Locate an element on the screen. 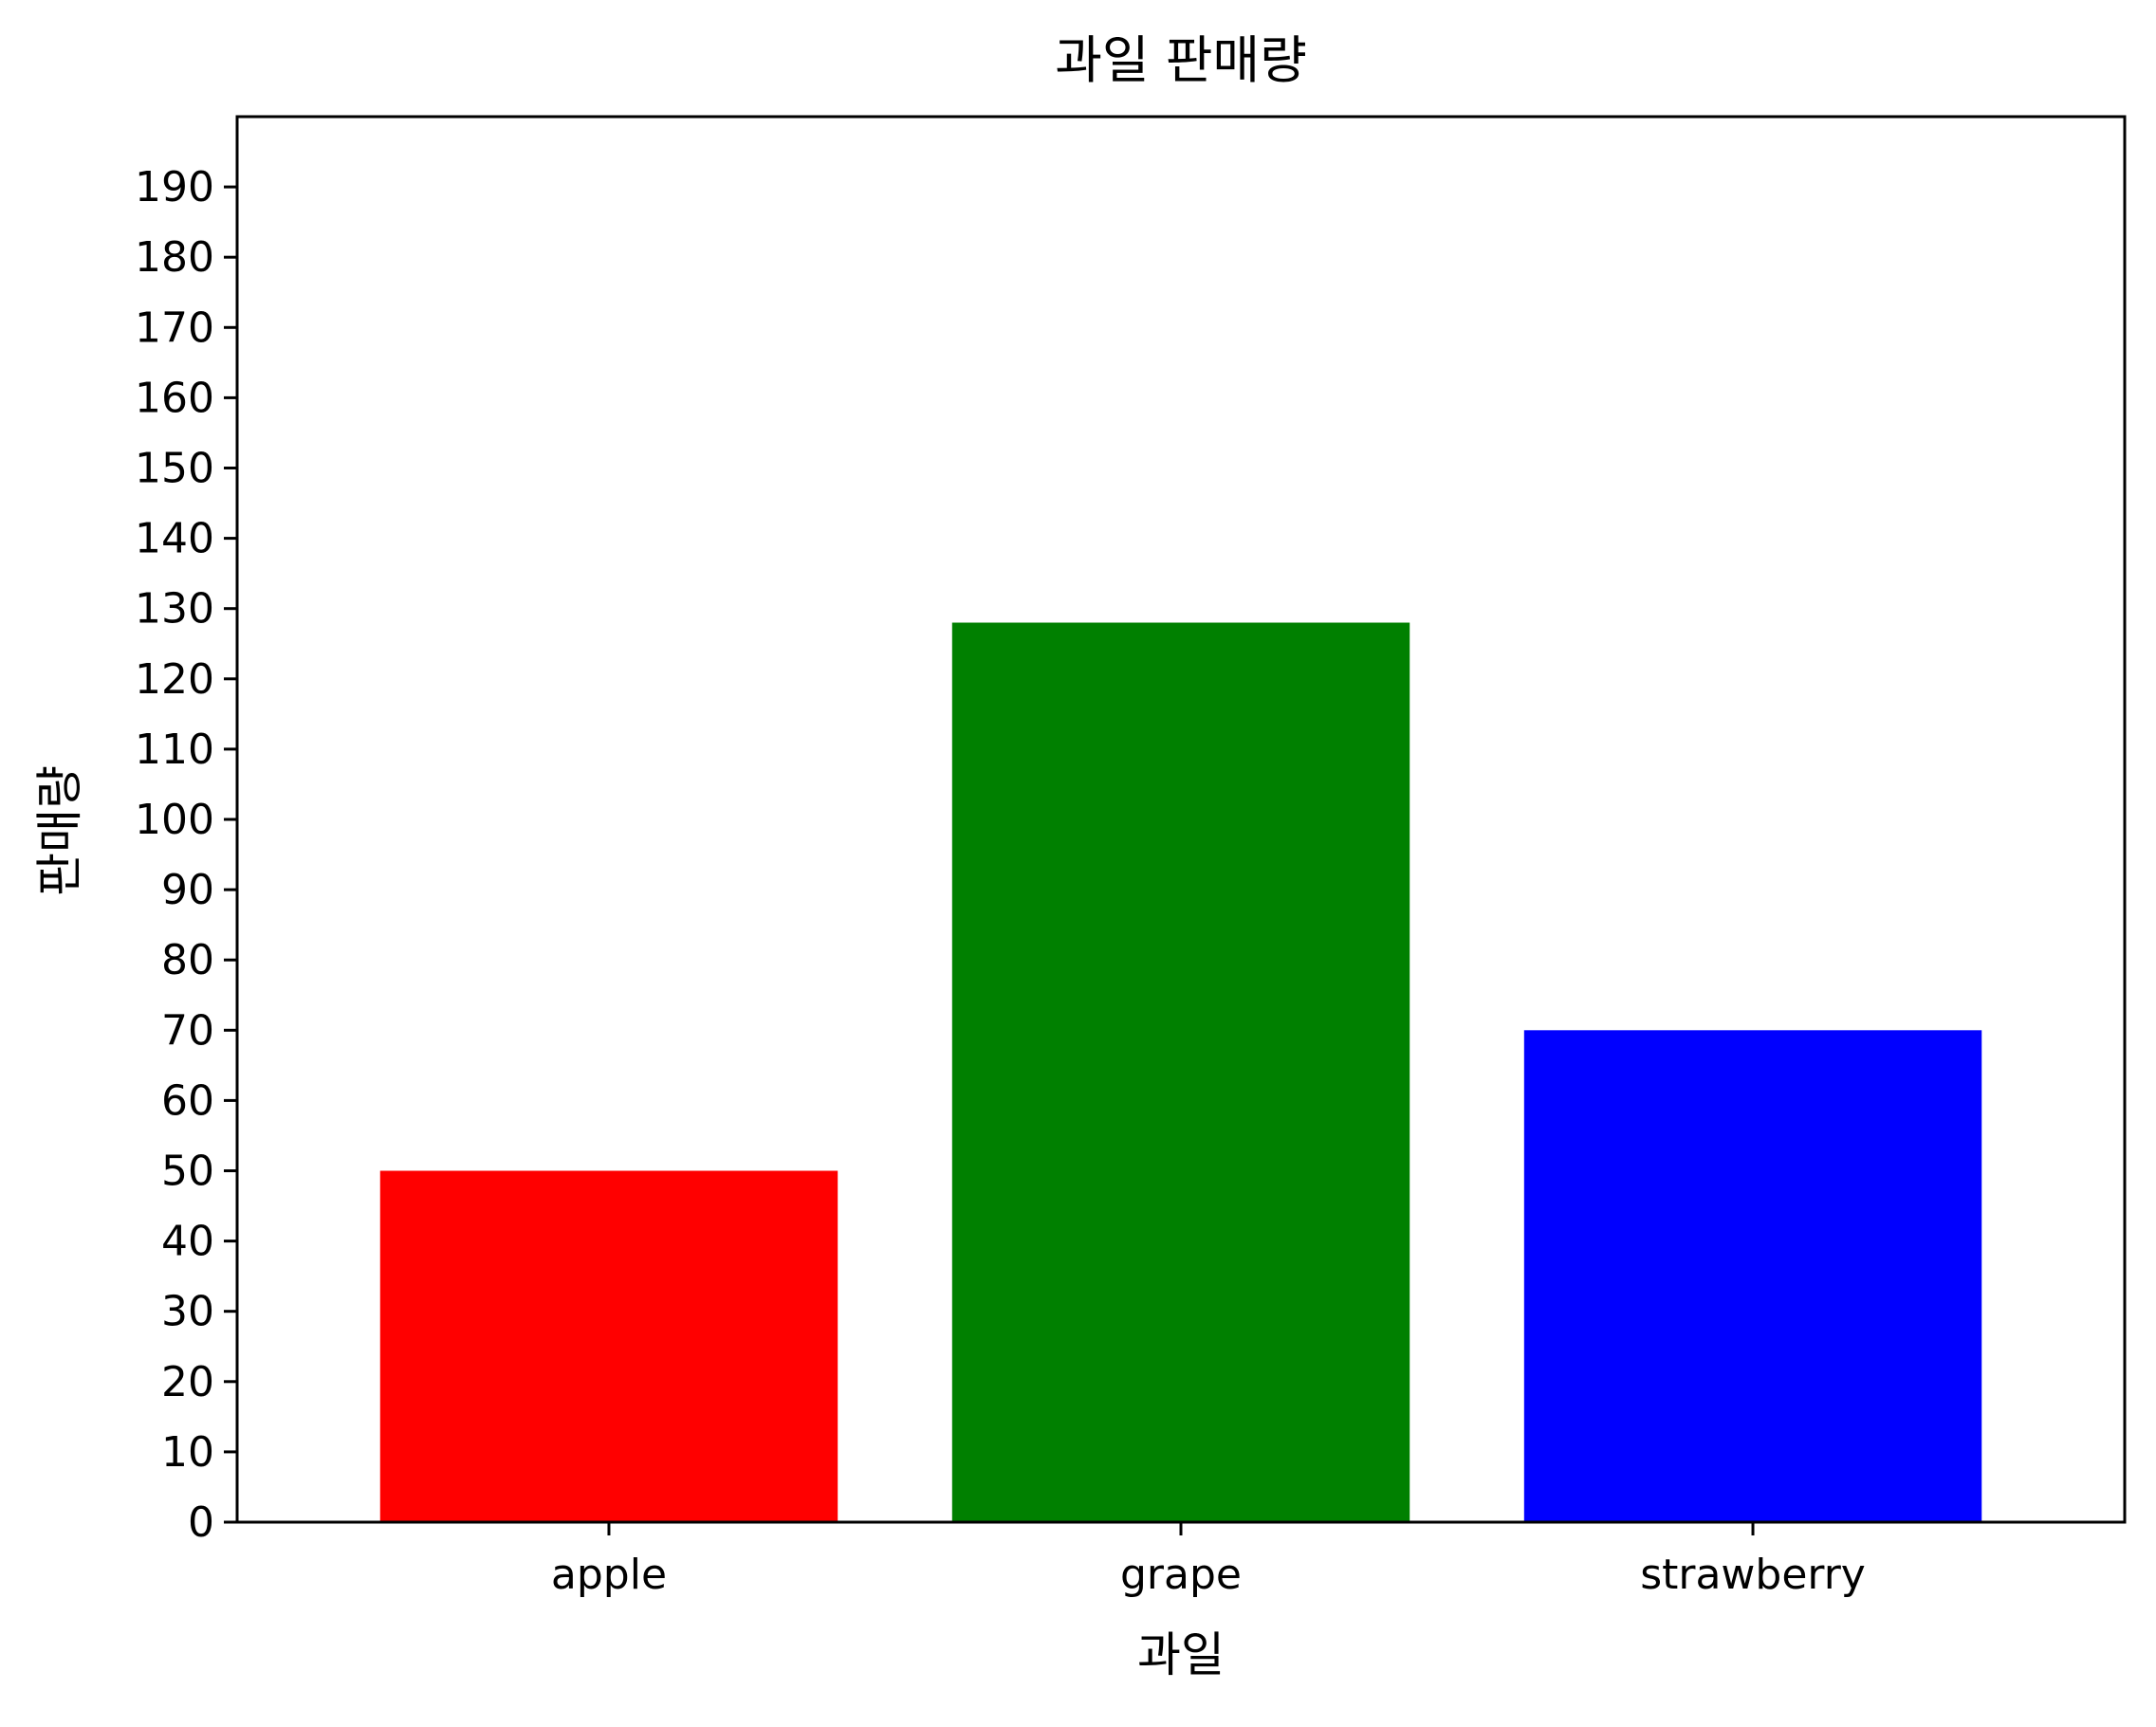 This screenshot has height=1727, width=2156. y-tick-label-100: 100 is located at coordinates (174, 820).